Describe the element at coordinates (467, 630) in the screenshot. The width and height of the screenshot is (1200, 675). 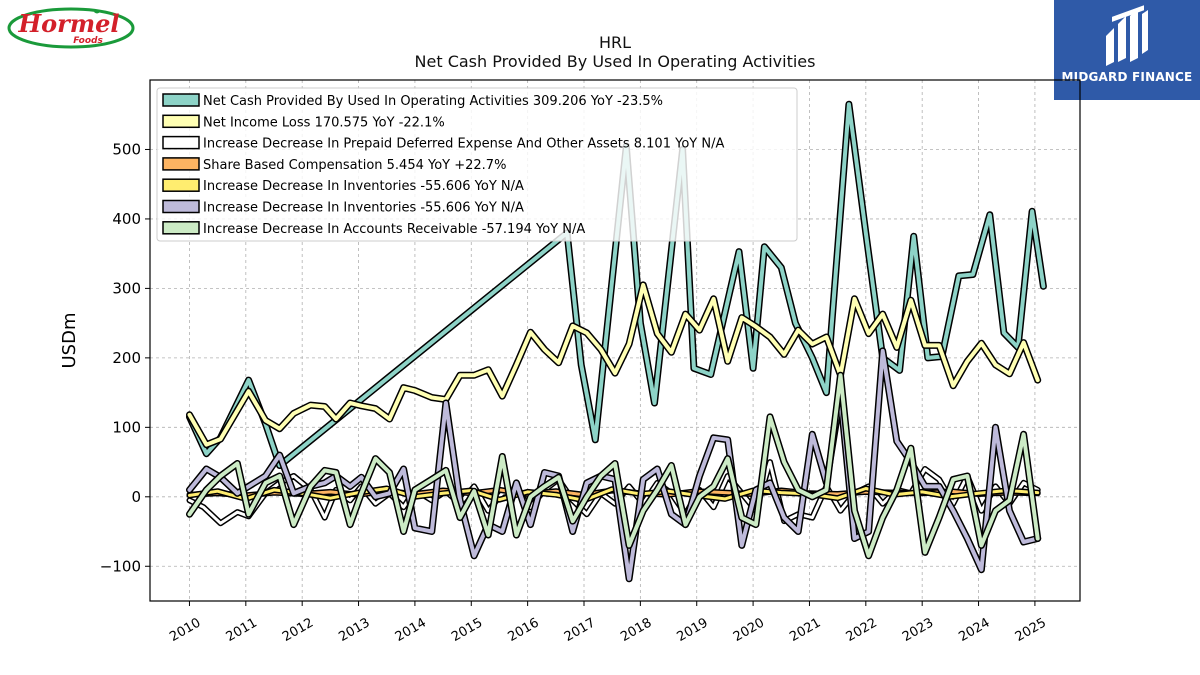
I see `x-tick-label: 2015` at that location.